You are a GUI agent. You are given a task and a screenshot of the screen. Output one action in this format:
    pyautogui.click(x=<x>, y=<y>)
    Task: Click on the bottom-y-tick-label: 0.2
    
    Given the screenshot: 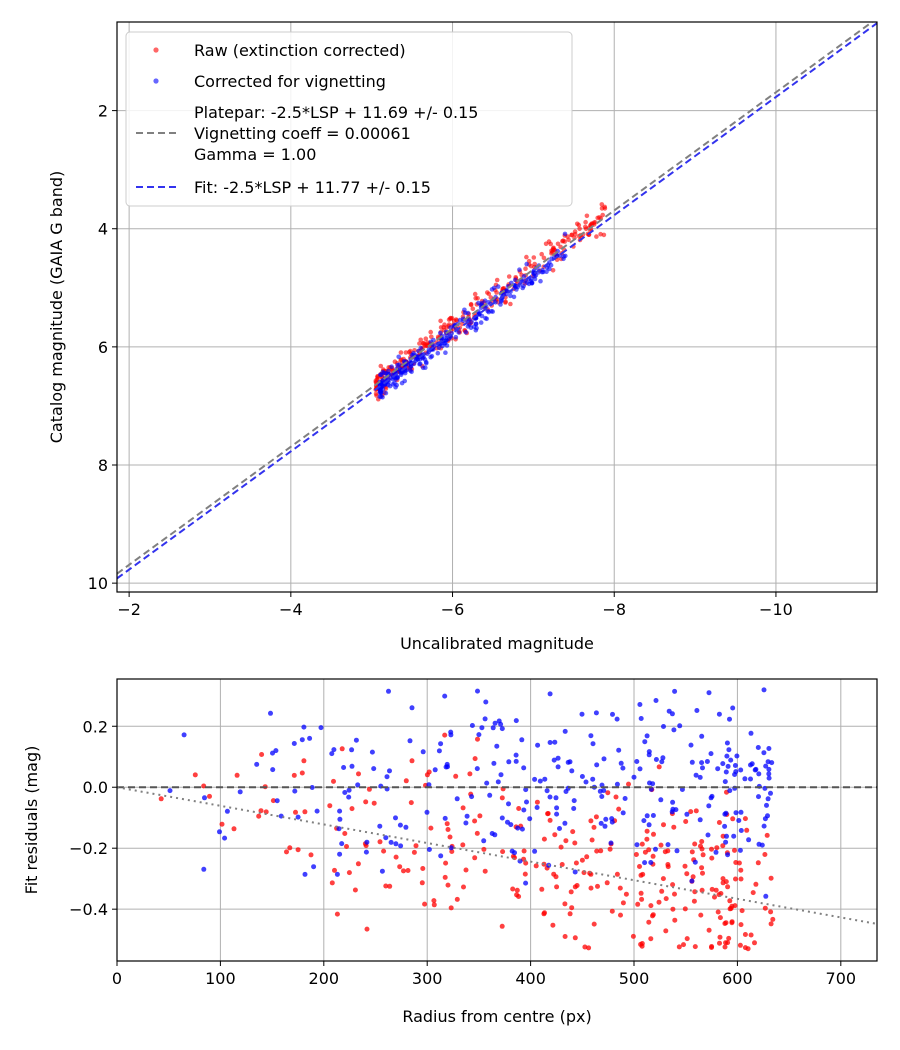 What is the action you would take?
    pyautogui.click(x=95, y=726)
    